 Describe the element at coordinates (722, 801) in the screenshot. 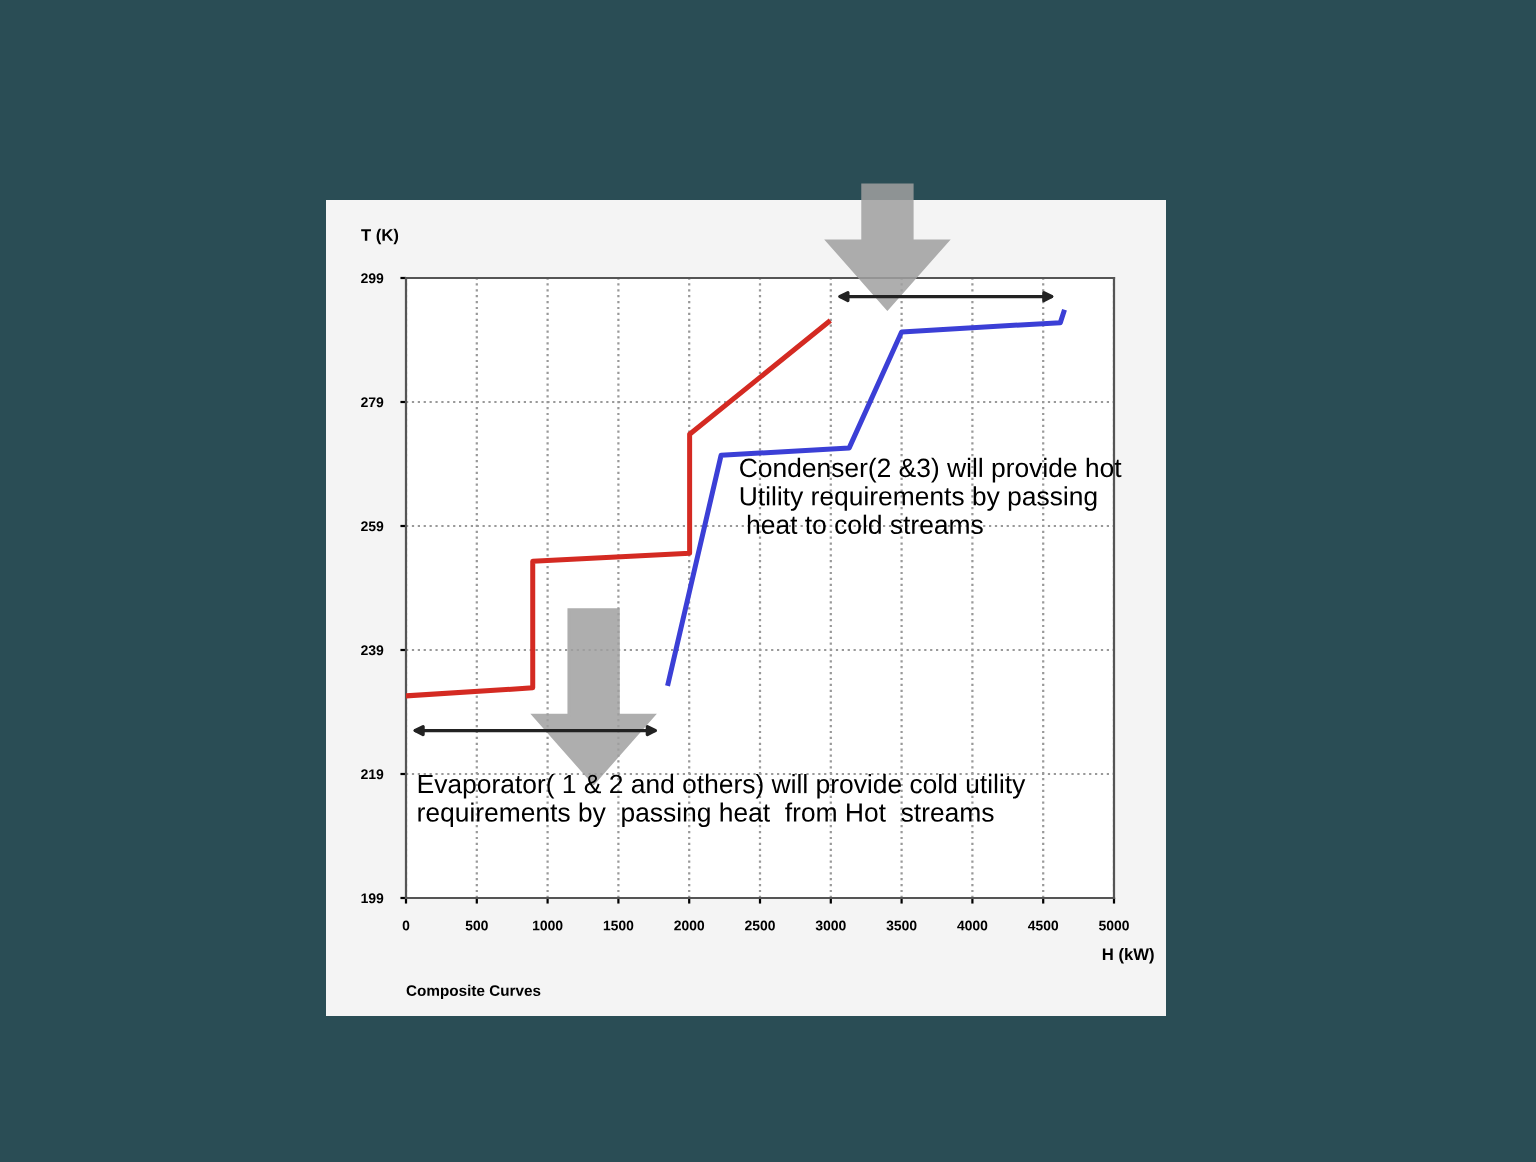

I see `annotation: Evaporator( 1 & 2 and others) will provide cold utility requirements by passing heat from Hot streams` at that location.